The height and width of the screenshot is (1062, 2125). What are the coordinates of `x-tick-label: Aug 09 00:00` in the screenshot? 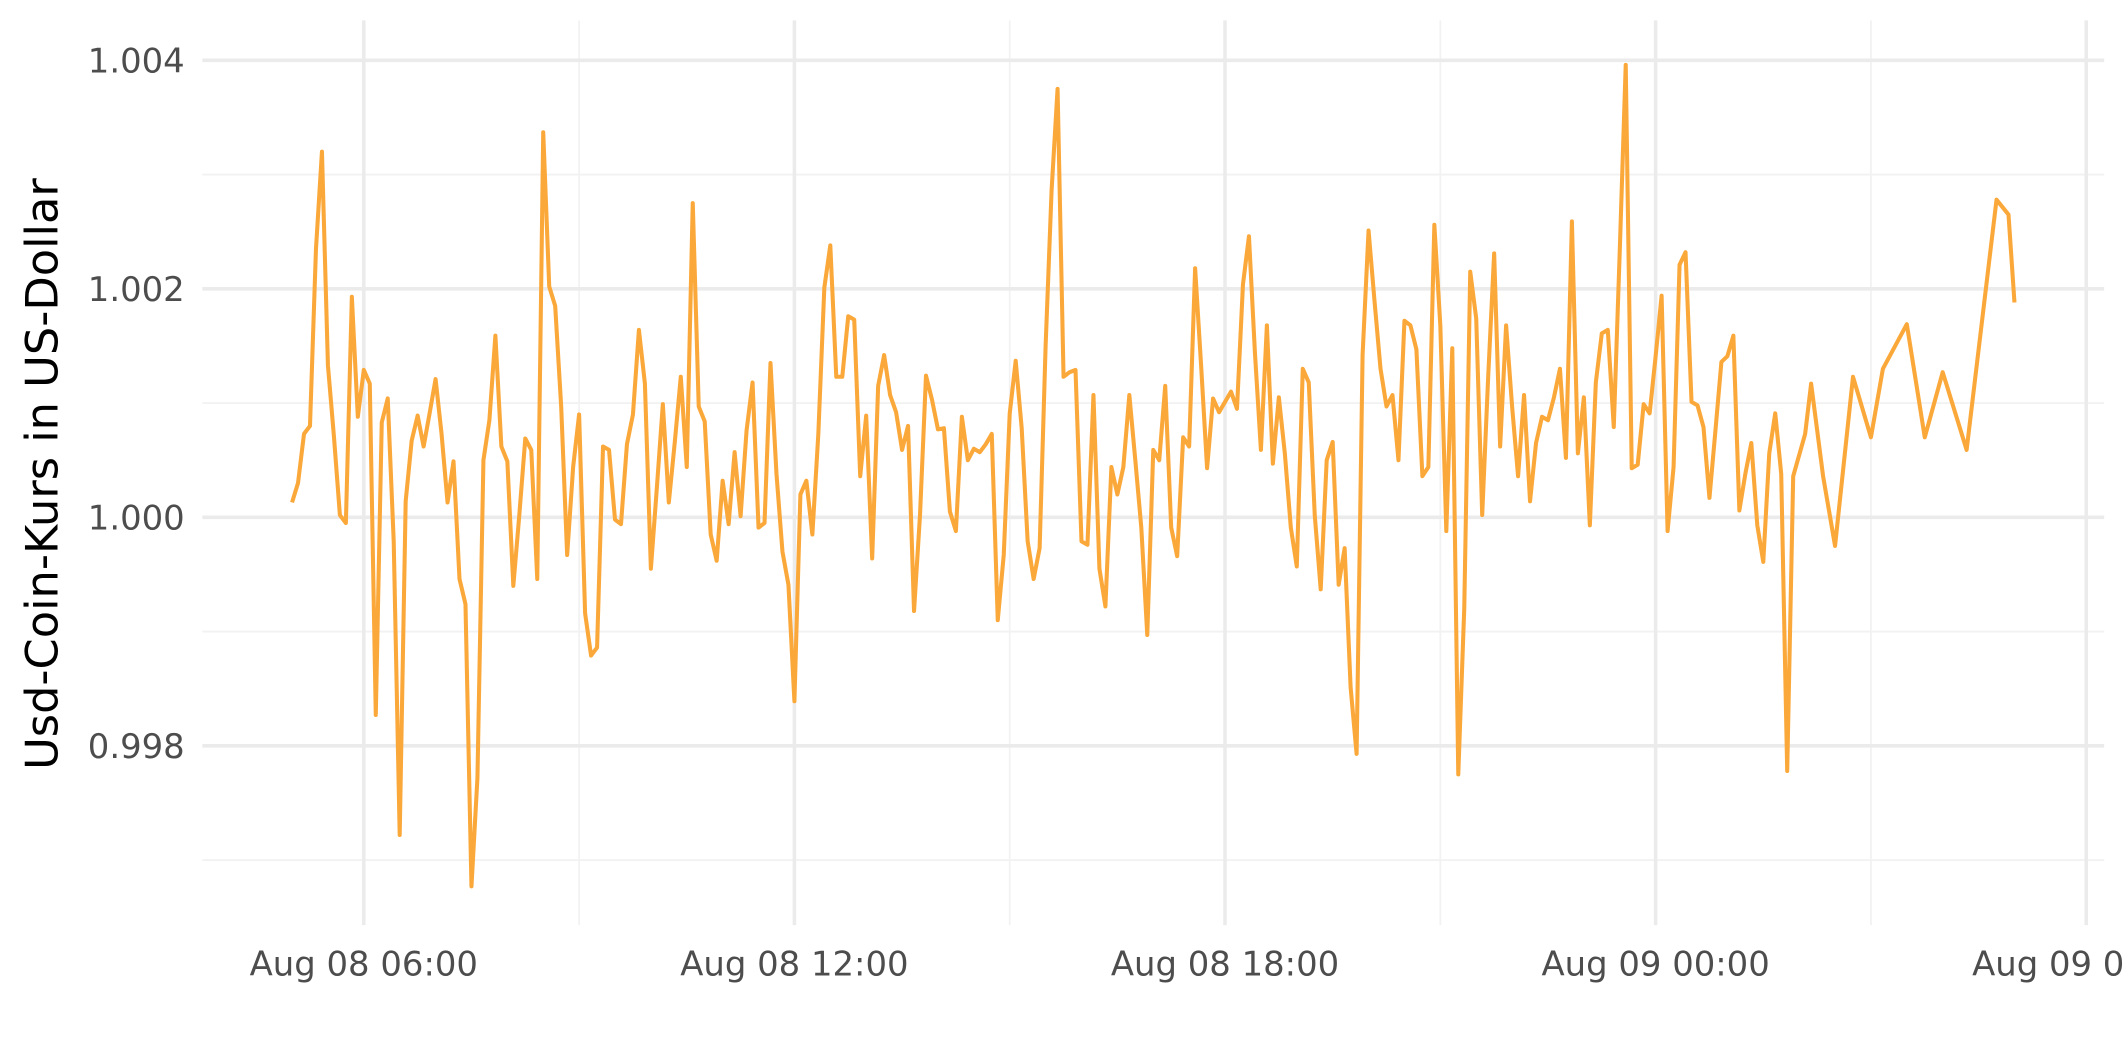 It's located at (1655, 963).